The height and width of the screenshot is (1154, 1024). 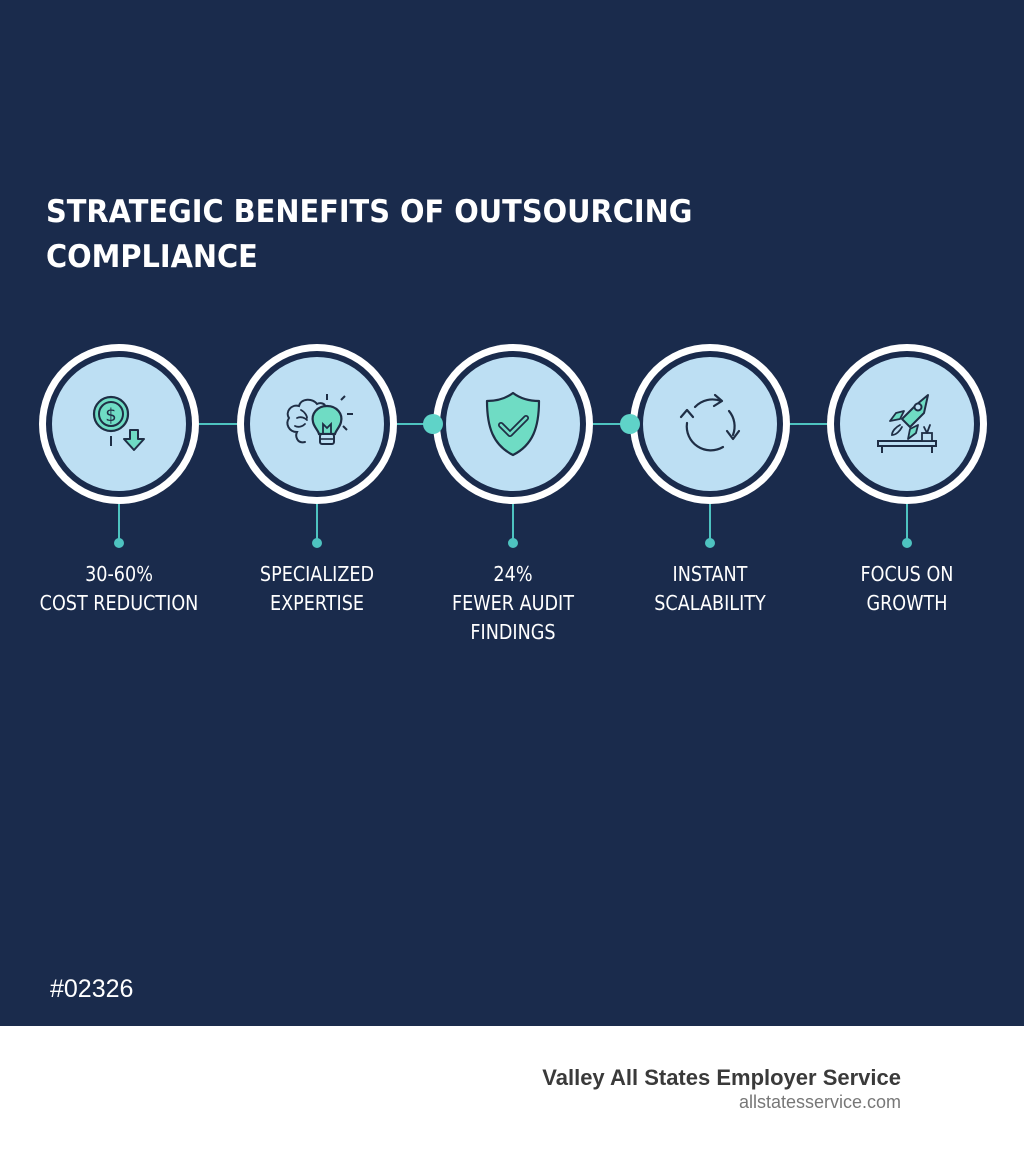 What do you see at coordinates (119, 589) in the screenshot?
I see `benefit-label-cost: 30-60% COST REDUCTION` at bounding box center [119, 589].